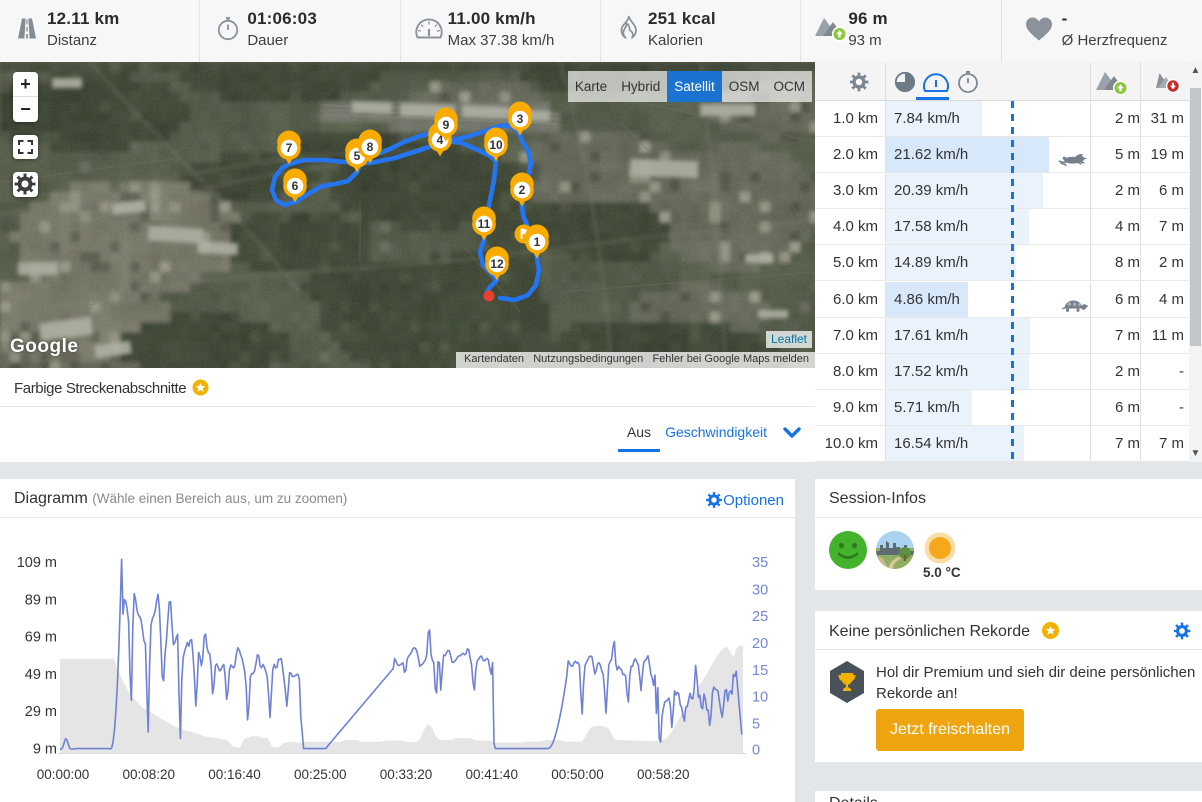 This screenshot has width=1202, height=802. What do you see at coordinates (520, 119) in the screenshot?
I see `svg-text: 3` at bounding box center [520, 119].